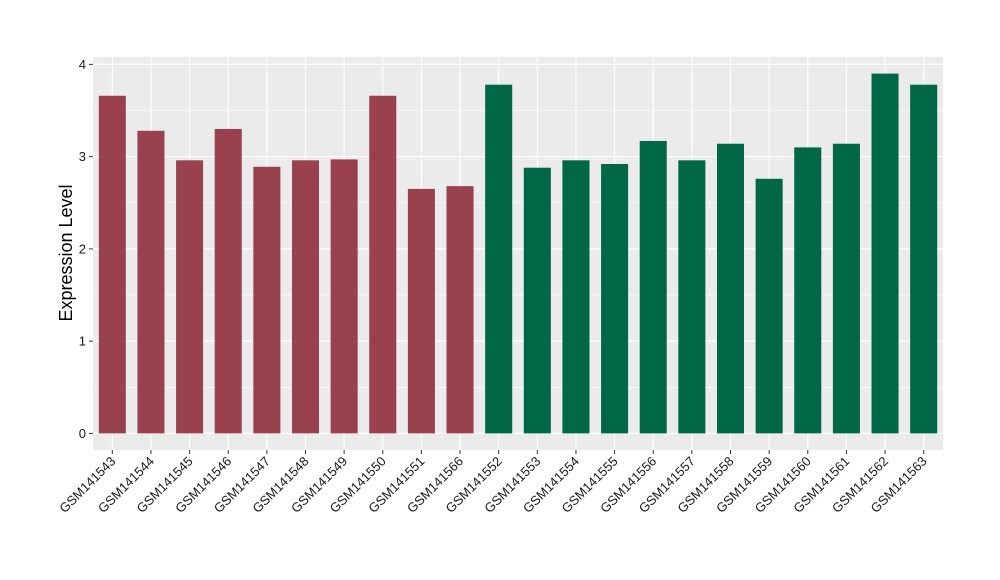 The height and width of the screenshot is (580, 1000). I want to click on y-axis: 0 1 2 3 4, so click(86, 249).